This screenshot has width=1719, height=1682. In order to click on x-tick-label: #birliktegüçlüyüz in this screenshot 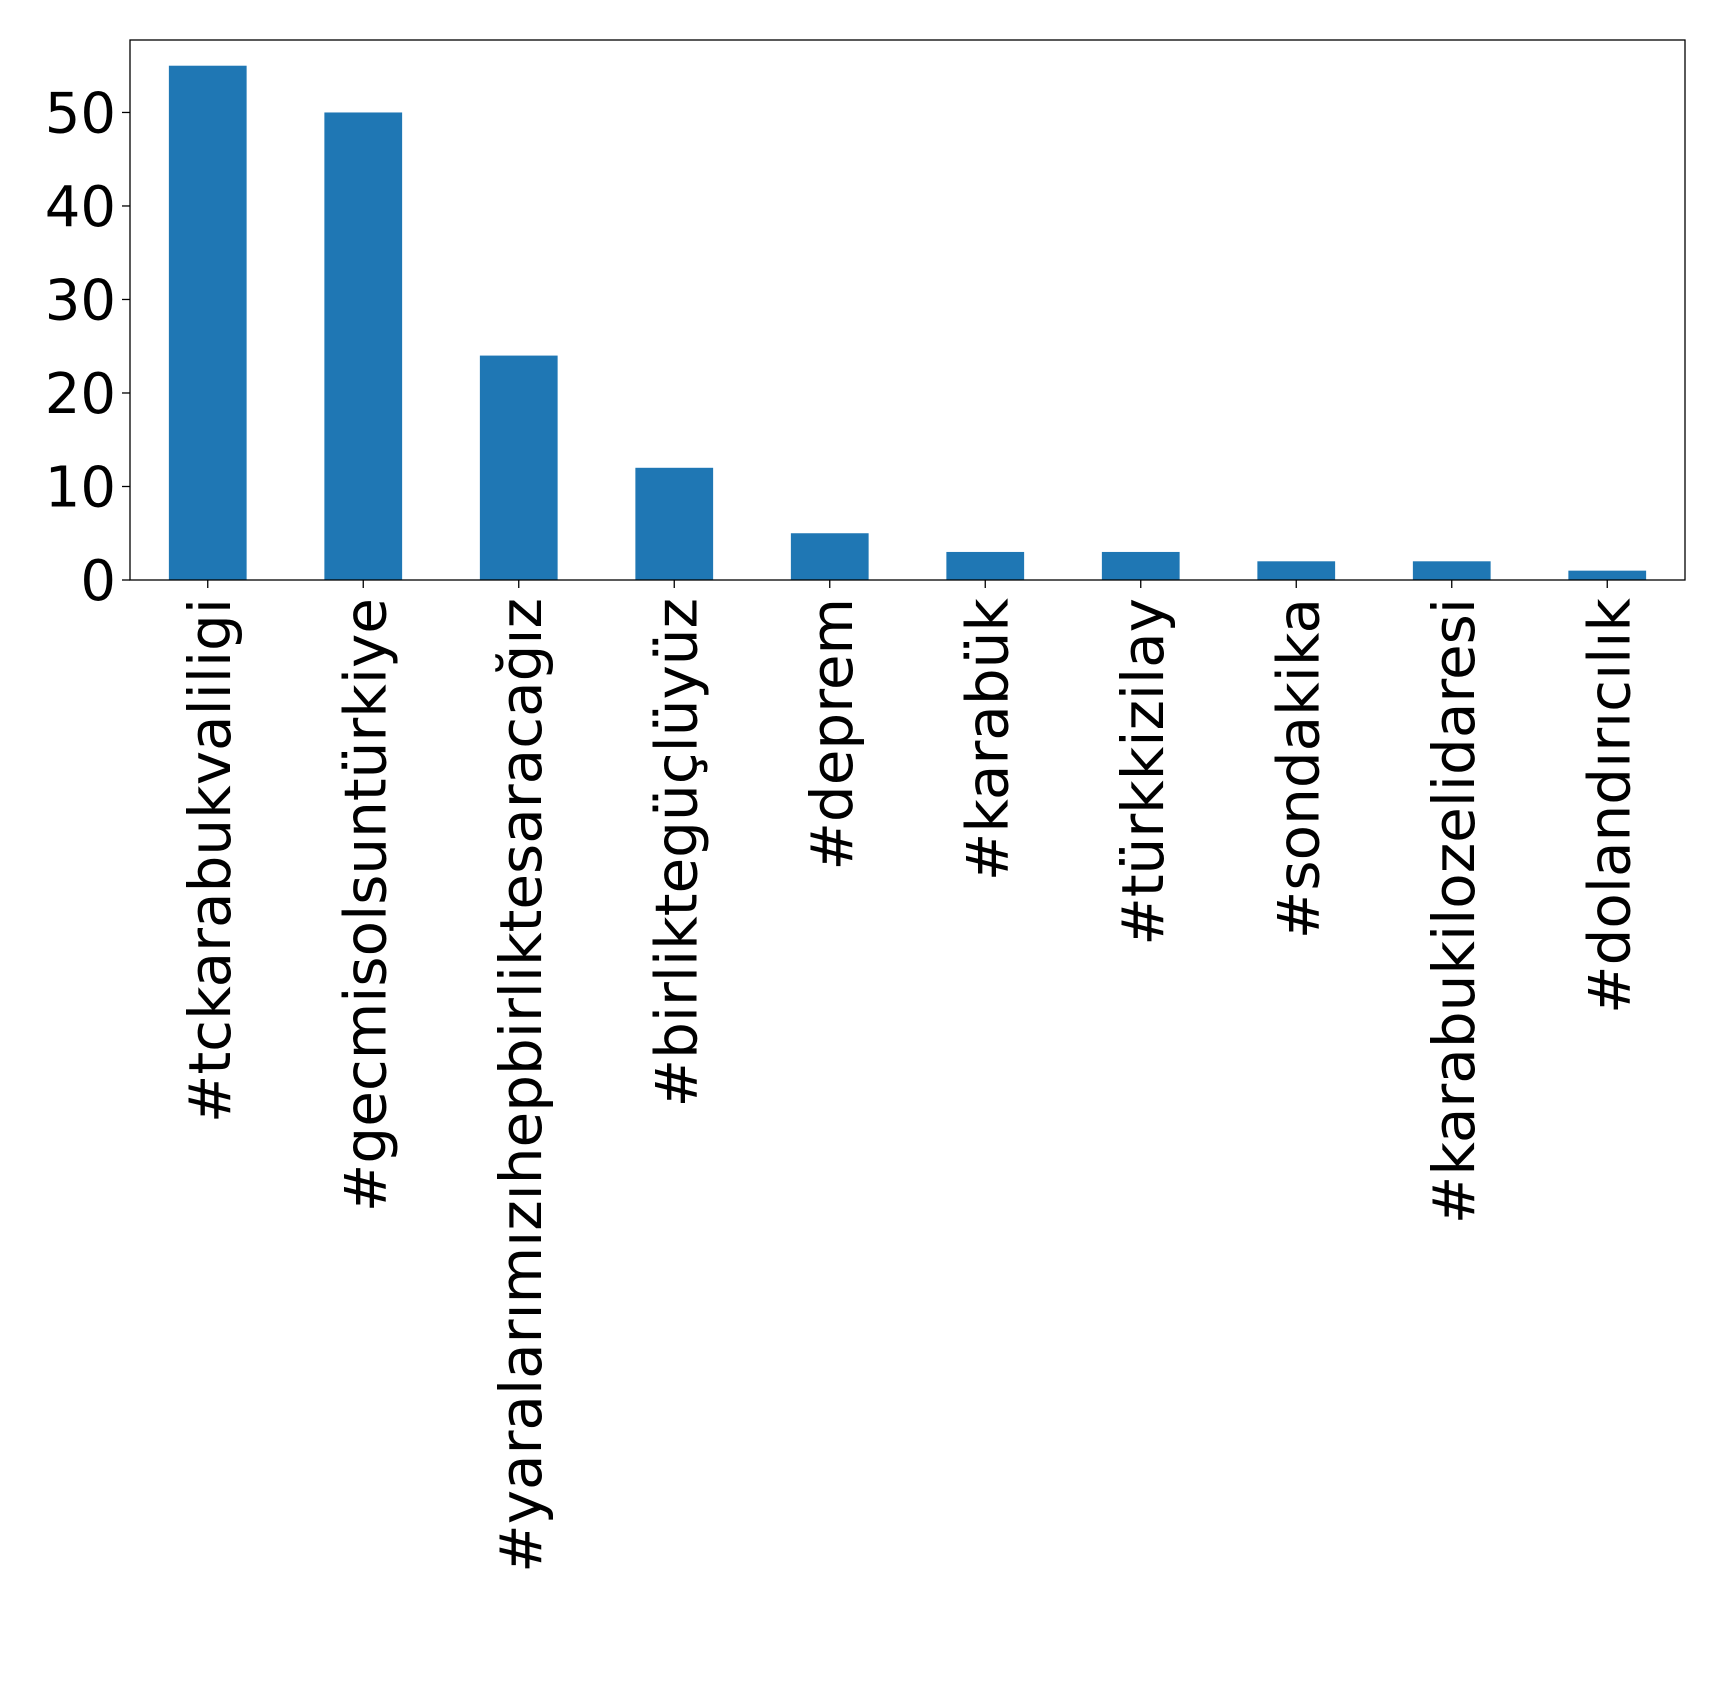, I will do `click(676, 852)`.